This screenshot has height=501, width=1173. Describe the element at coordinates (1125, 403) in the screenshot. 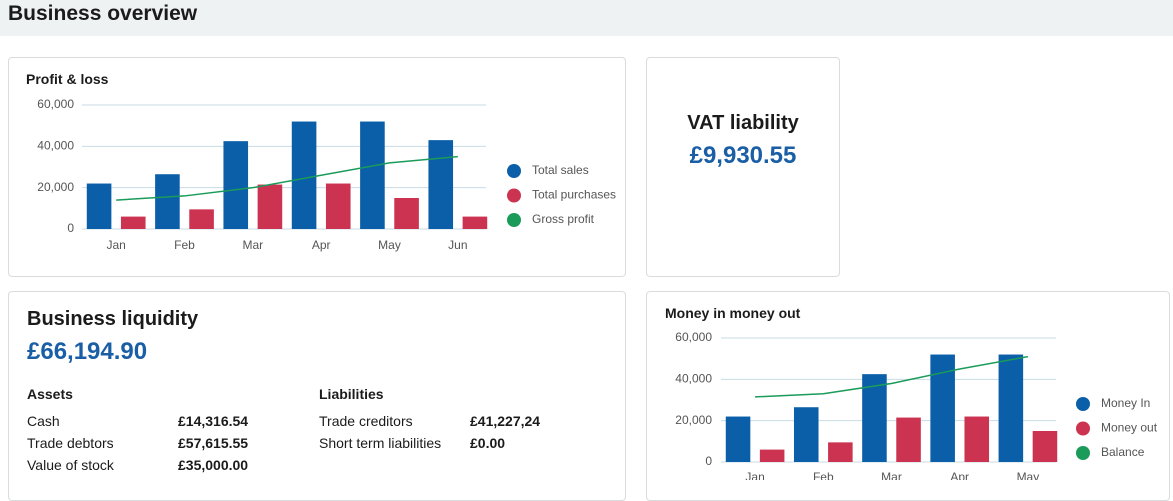

I see `legend-label: Money In` at that location.